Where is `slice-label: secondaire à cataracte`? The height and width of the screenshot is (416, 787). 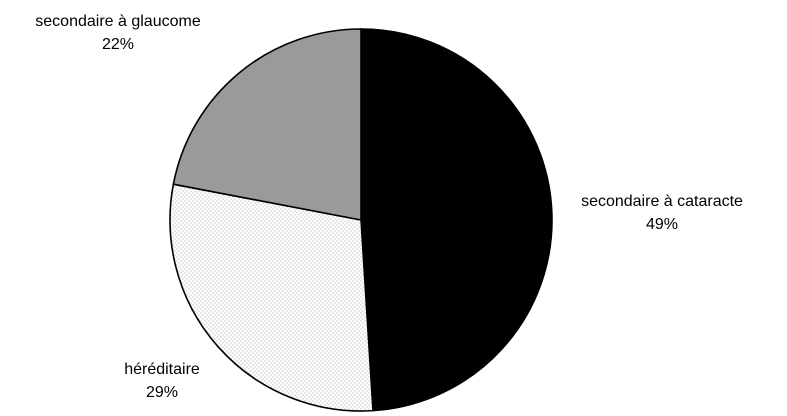
slice-label: secondaire à cataracte is located at coordinates (662, 201).